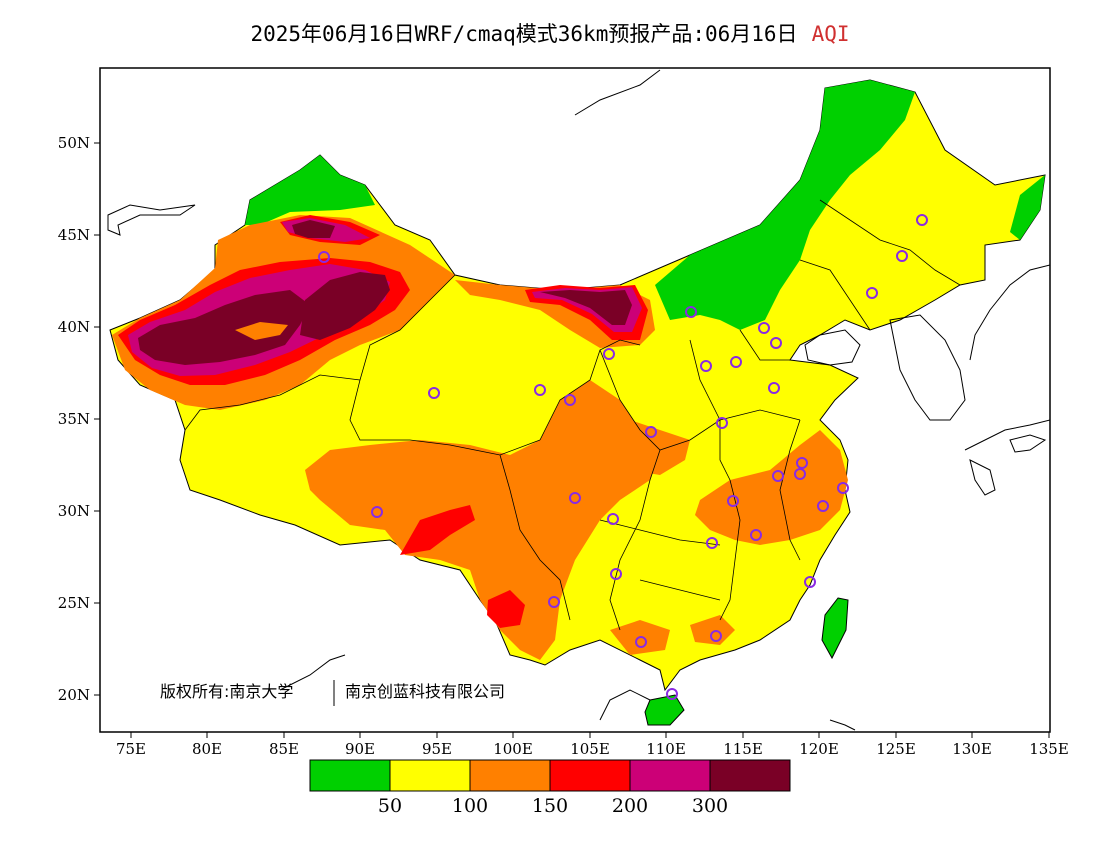 The height and width of the screenshot is (850, 1100). Describe the element at coordinates (785, 205) in the screenshot. I see `aqi-region-good-northeast` at that location.